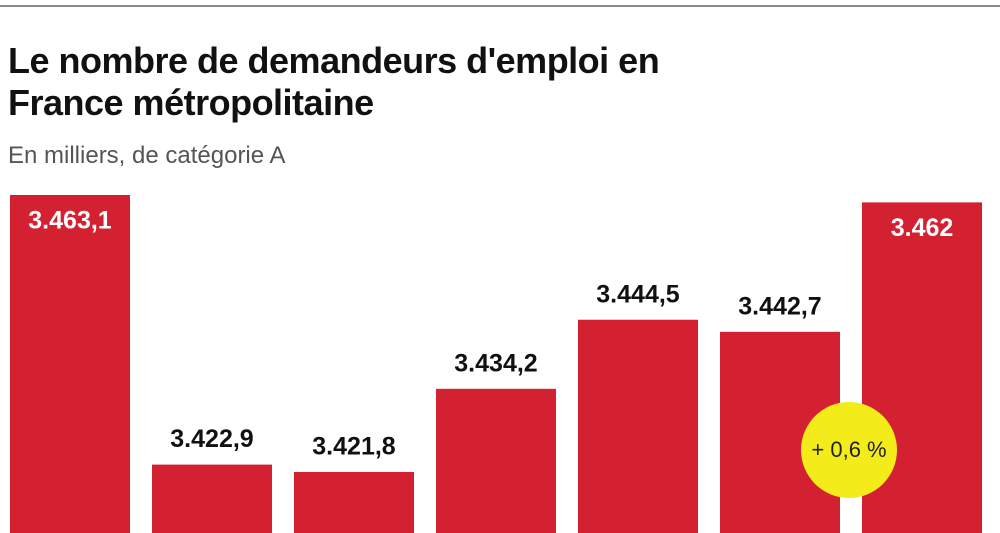 The image size is (1000, 533). I want to click on annotation: + 0,6 %, so click(848, 449).